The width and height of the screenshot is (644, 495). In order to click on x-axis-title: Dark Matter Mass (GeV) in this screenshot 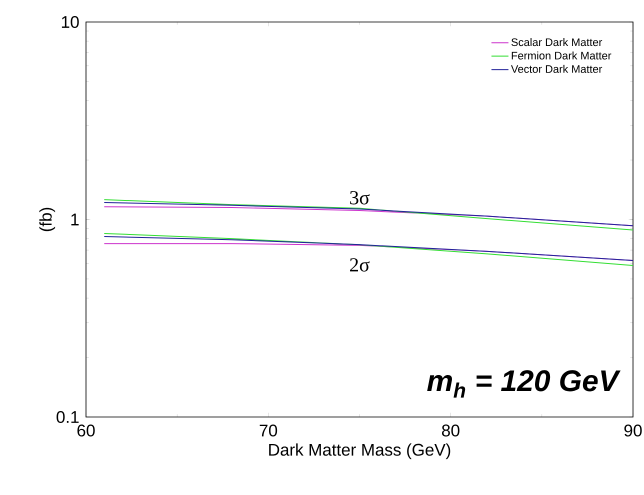, I will do `click(359, 451)`.